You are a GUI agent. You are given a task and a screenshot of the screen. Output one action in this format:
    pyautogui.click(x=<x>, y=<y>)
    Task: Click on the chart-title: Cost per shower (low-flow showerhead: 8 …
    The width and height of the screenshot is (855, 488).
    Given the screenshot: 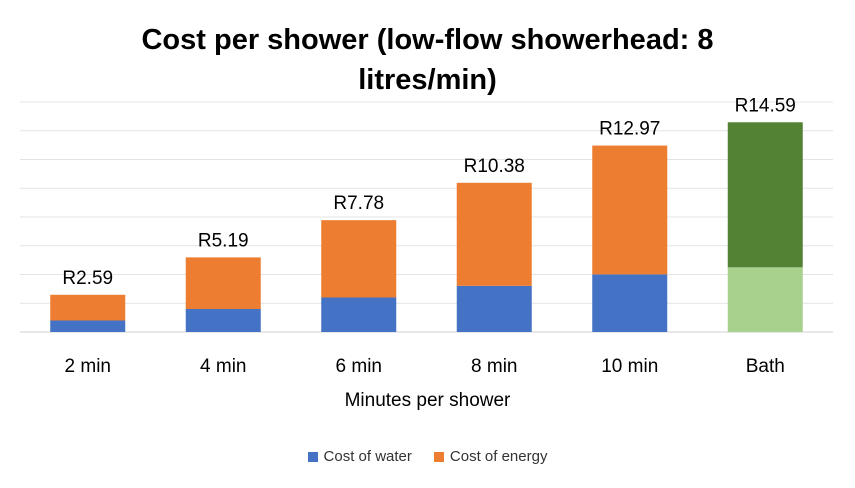 What is the action you would take?
    pyautogui.click(x=427, y=60)
    